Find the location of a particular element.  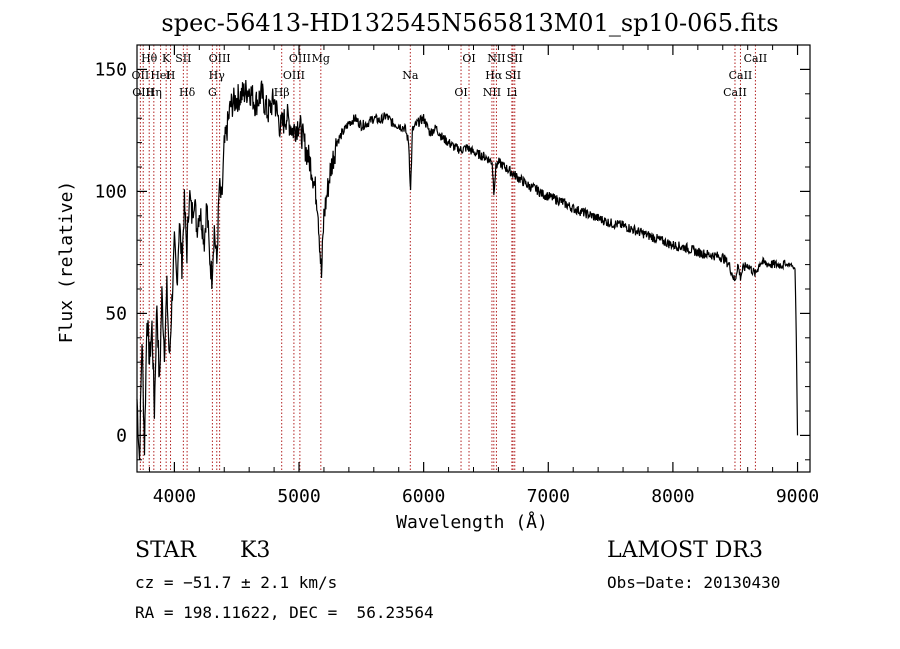

x-axis-label: Wavelength (Å) is located at coordinates (472, 522).